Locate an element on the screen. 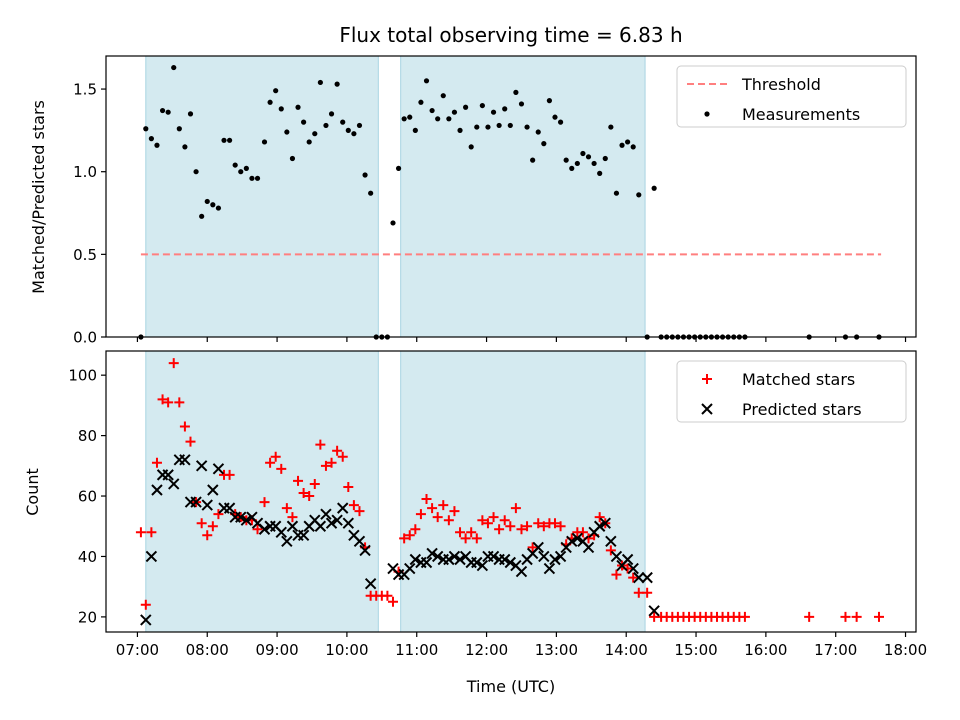  x-tick-label: 15:00 is located at coordinates (695, 650).